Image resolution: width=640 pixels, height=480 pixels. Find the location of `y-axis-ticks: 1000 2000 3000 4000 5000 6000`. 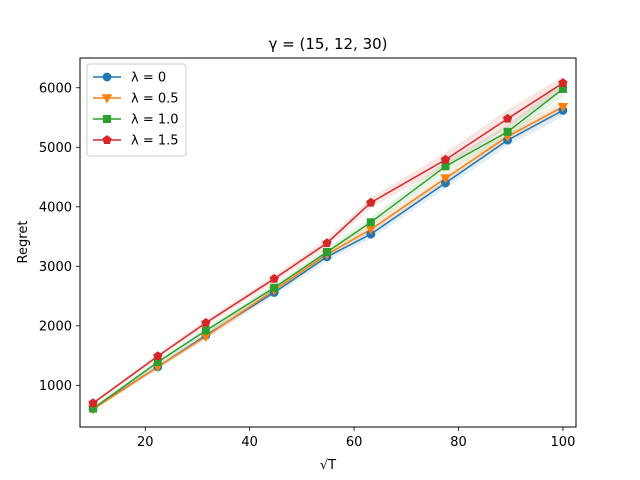

y-axis-ticks: 1000 2000 3000 4000 5000 6000 is located at coordinates (59, 237).